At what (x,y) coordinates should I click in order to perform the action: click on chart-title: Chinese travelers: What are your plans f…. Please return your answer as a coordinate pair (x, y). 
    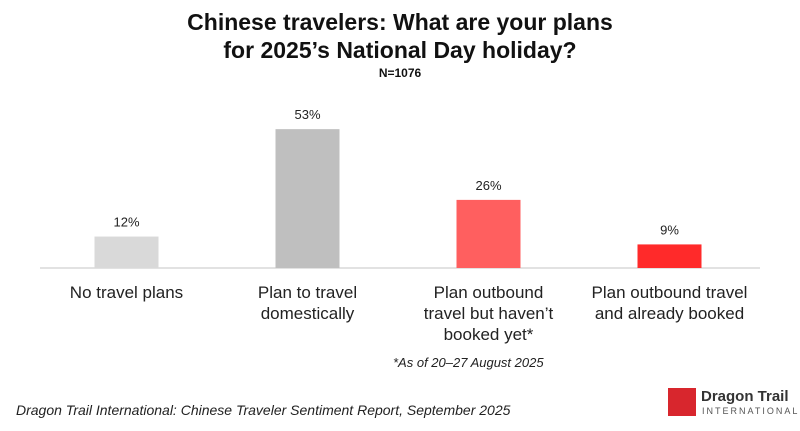
    Looking at the image, I should click on (400, 36).